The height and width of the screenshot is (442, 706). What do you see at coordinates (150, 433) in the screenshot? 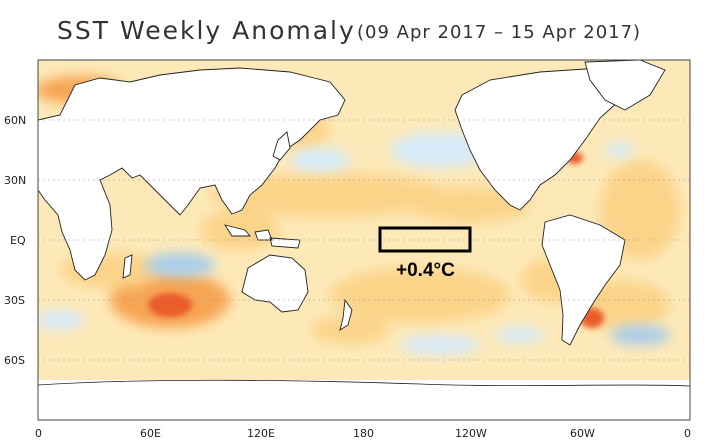
I see `lon-label: 60E` at bounding box center [150, 433].